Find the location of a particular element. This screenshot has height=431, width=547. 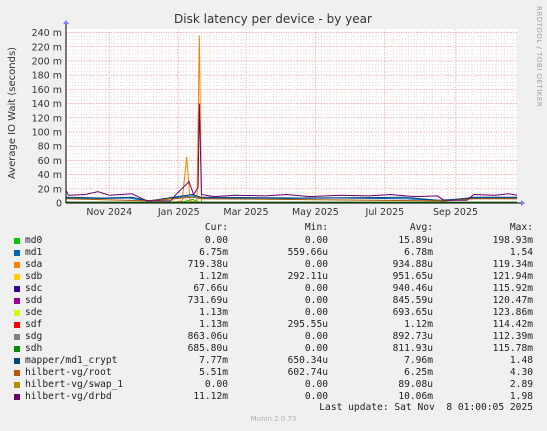

x-tick-label: Nov 2024 is located at coordinates (109, 212).